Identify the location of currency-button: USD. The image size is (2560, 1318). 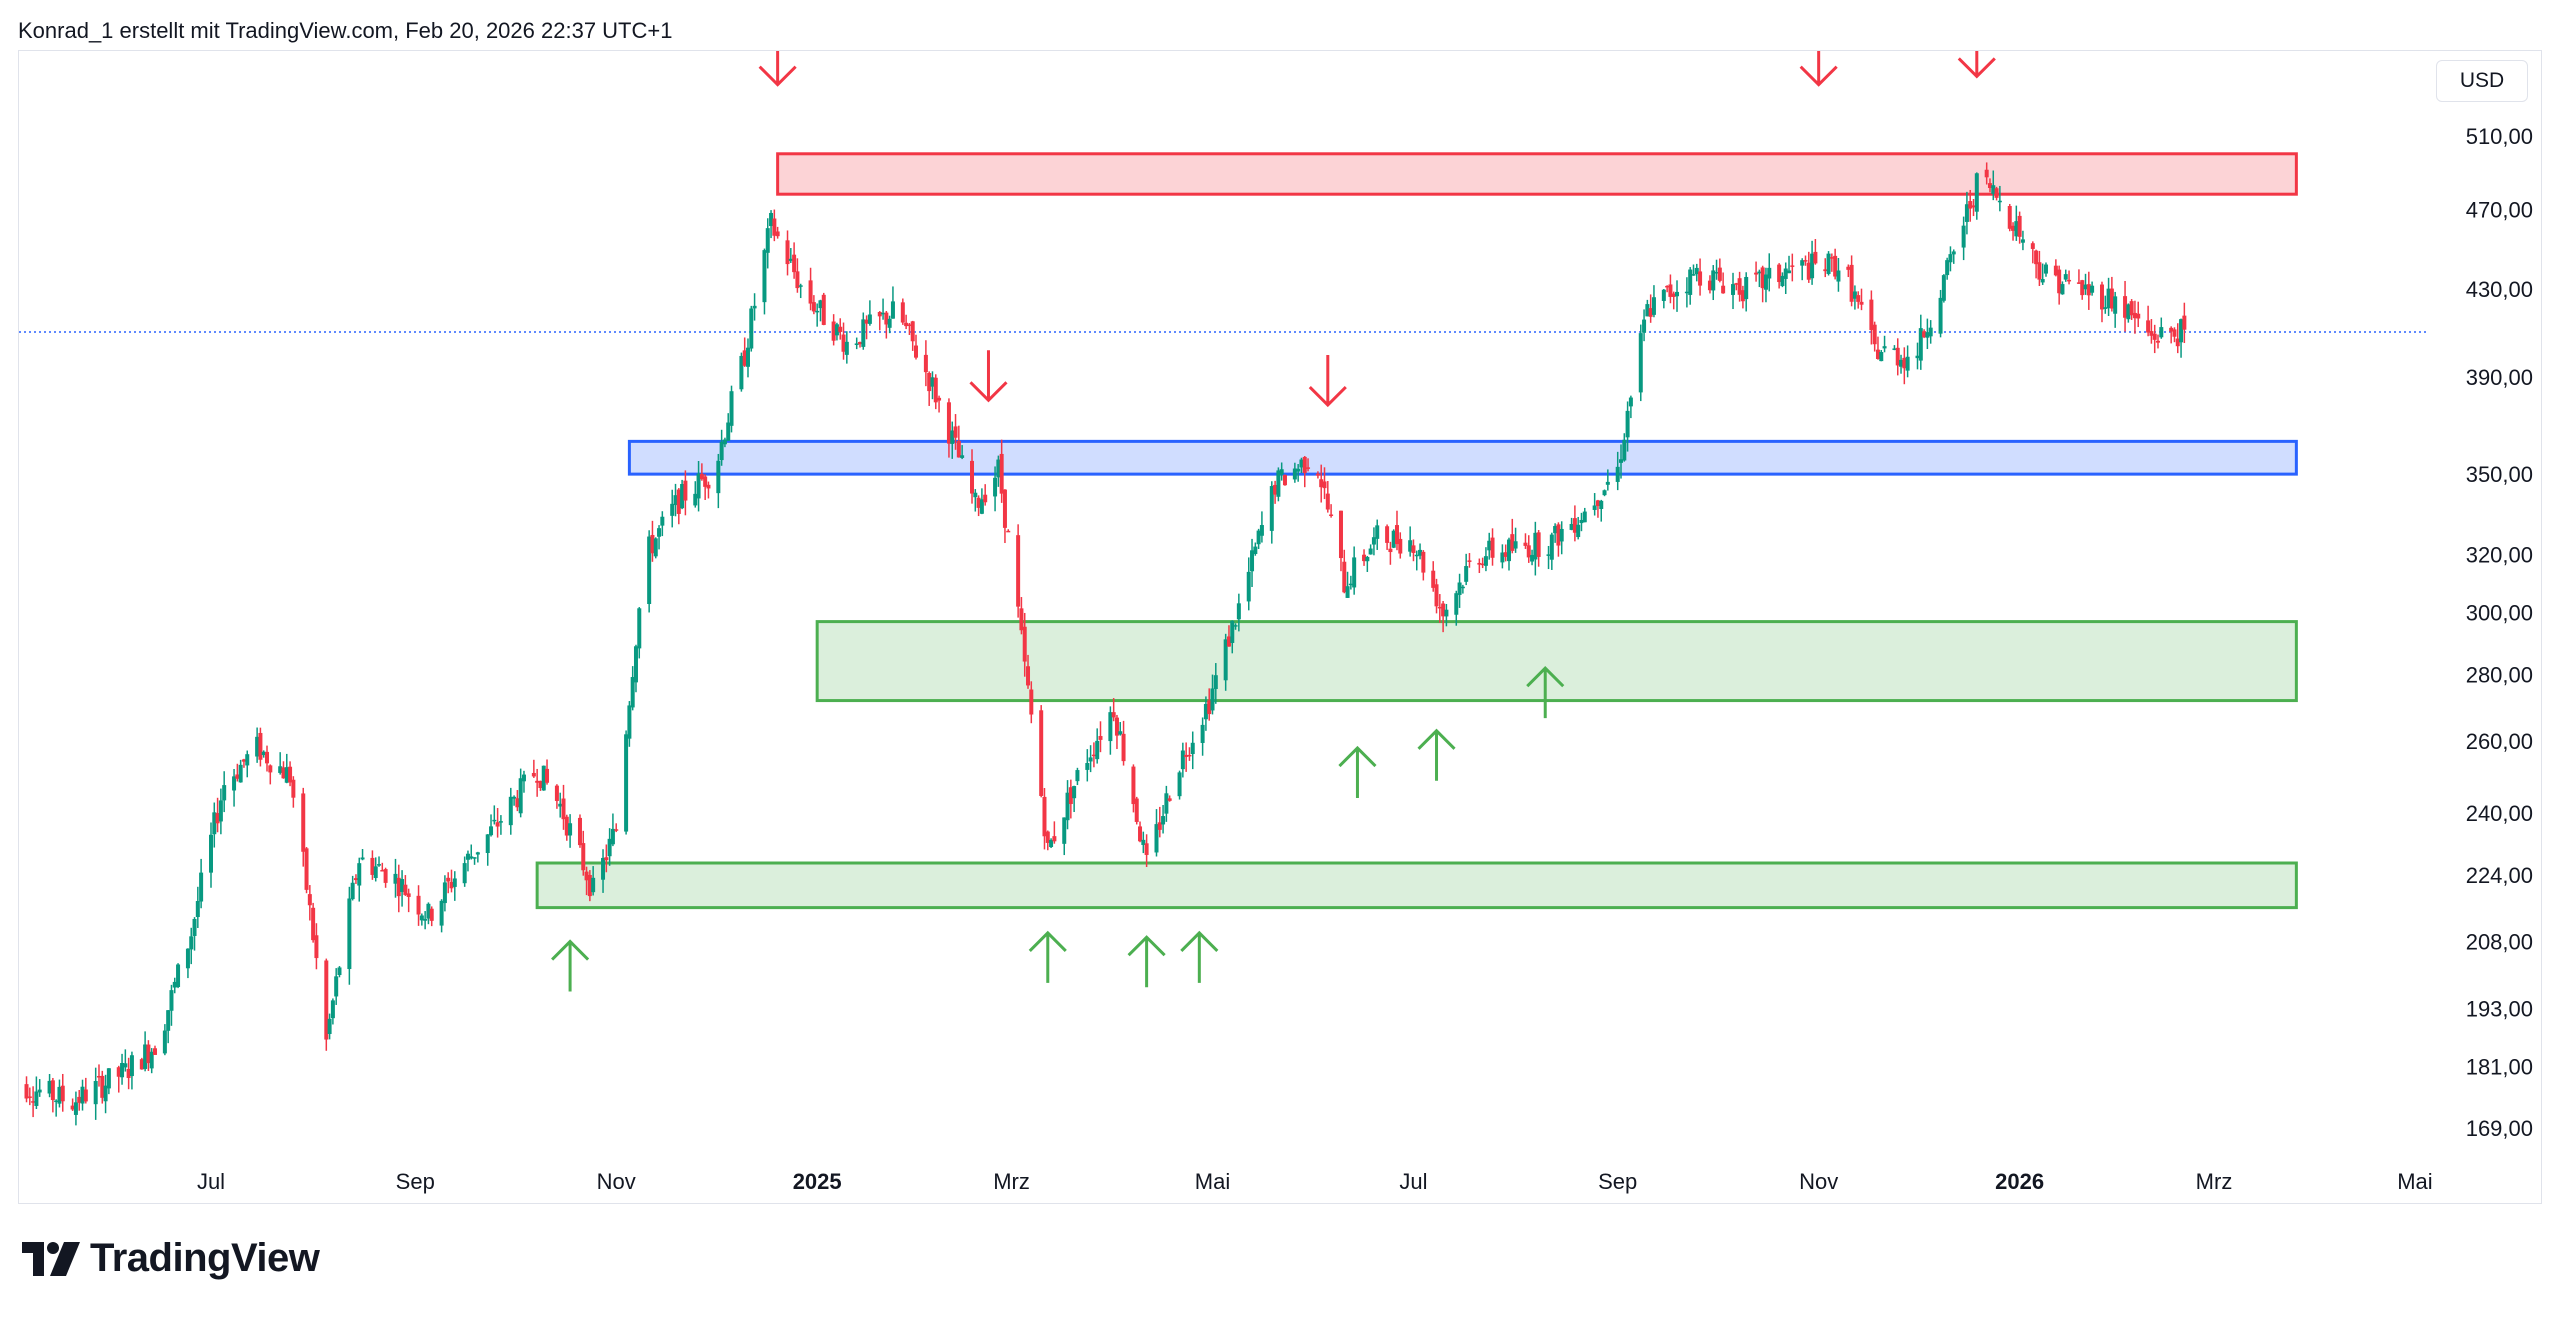
(2482, 81).